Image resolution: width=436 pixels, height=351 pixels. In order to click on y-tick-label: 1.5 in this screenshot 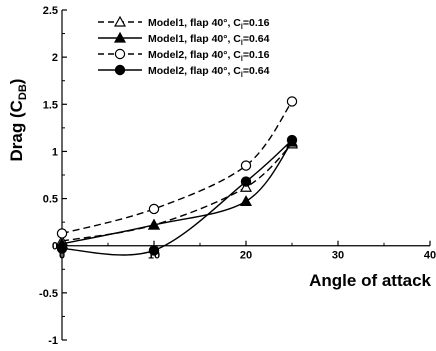, I will do `click(50, 105)`.